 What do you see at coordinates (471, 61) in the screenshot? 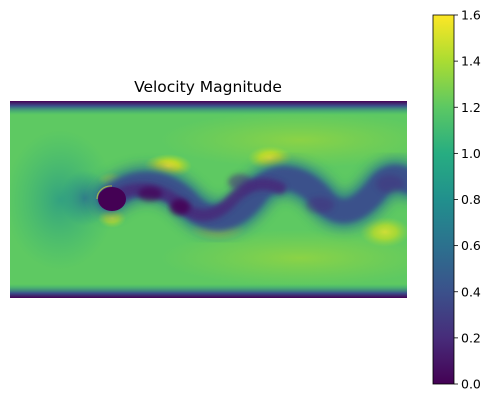
I see `colorbar-tick-label: 1.4` at bounding box center [471, 61].